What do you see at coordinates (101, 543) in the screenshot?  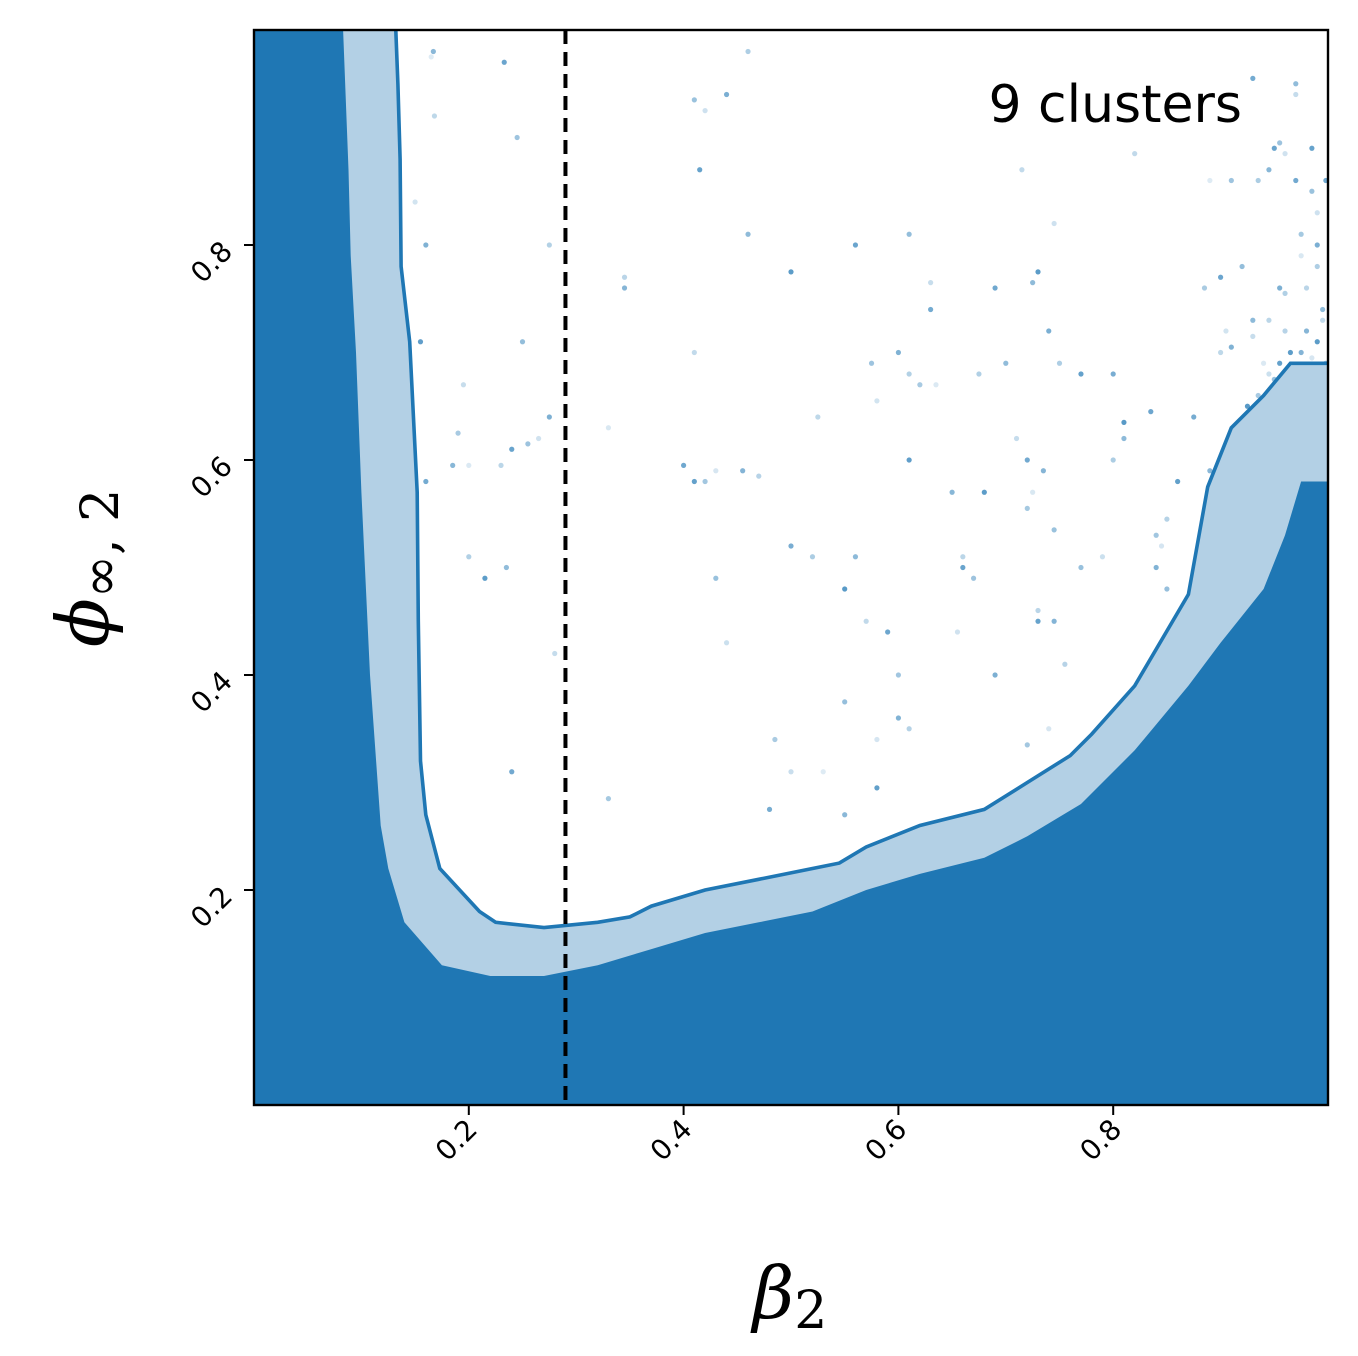 I see `y-axis-label-sub: ∞, 2` at bounding box center [101, 543].